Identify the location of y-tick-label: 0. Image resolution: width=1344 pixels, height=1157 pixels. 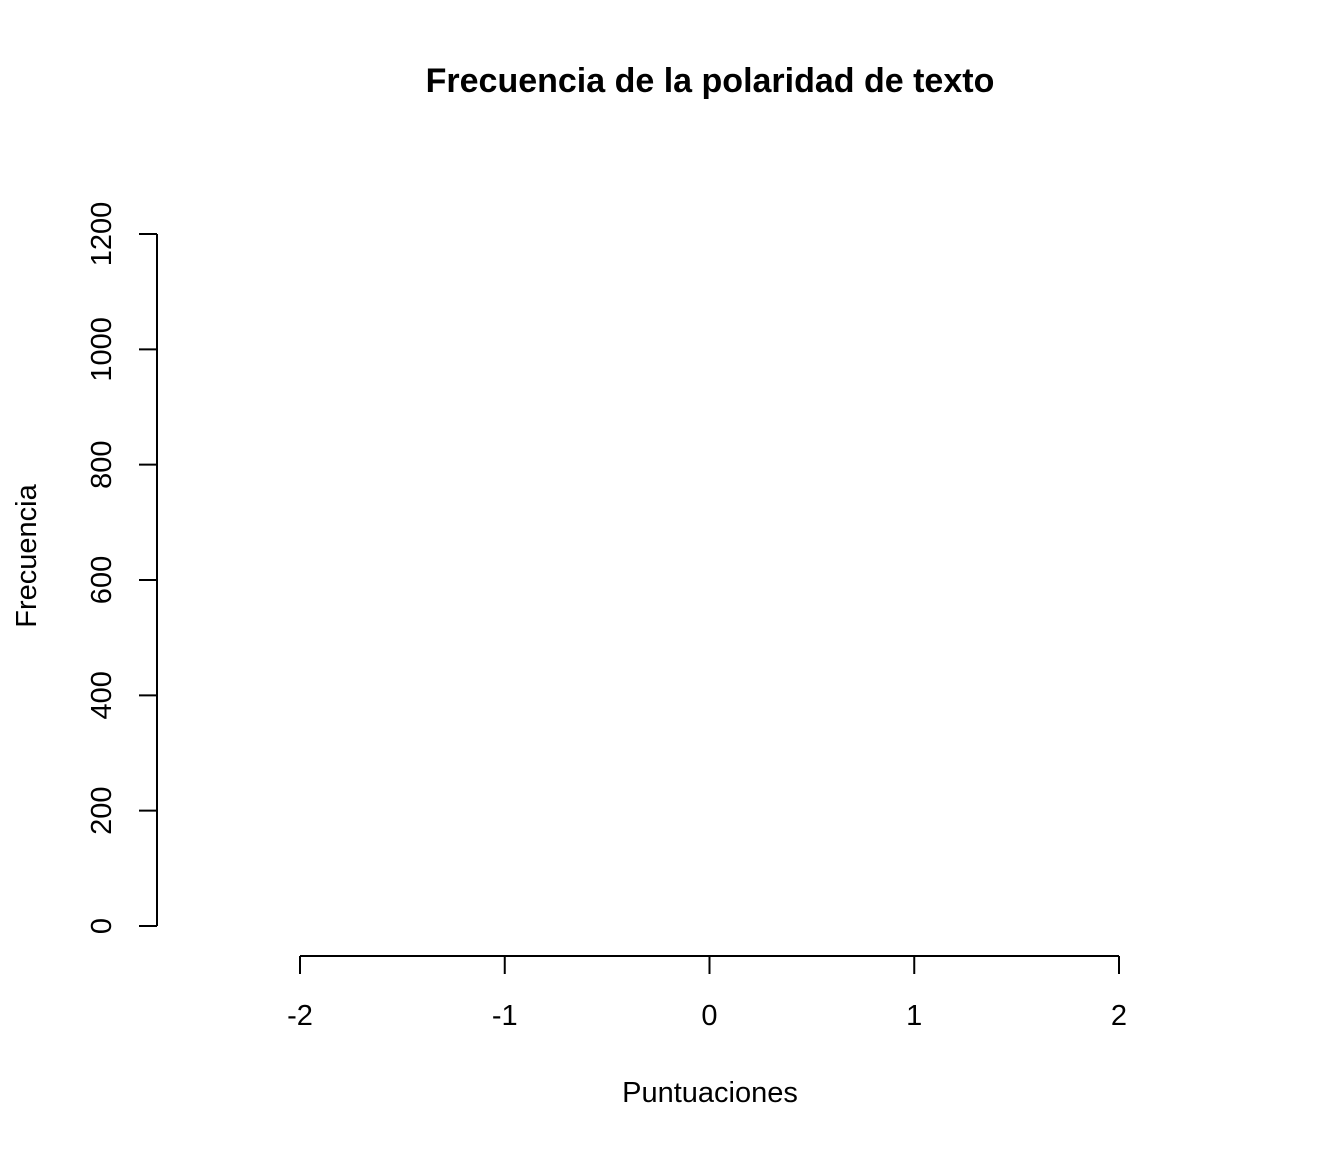
(102, 926).